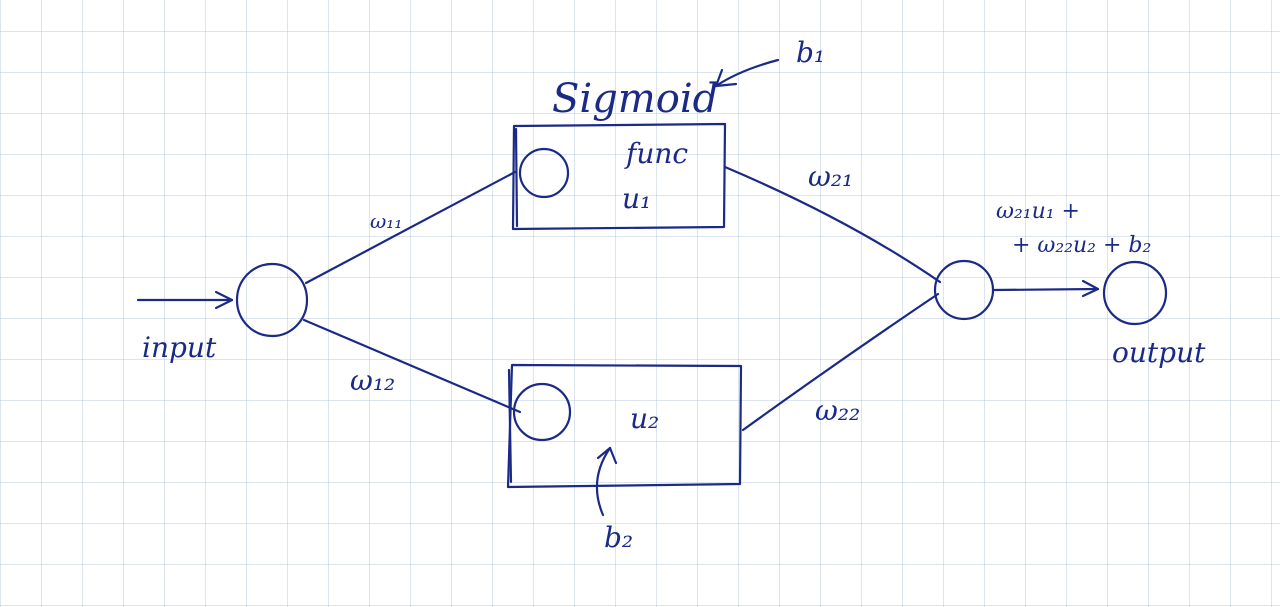 Image resolution: width=1280 pixels, height=607 pixels. Describe the element at coordinates (1046, 288) in the screenshot. I see `output-arrow` at that location.